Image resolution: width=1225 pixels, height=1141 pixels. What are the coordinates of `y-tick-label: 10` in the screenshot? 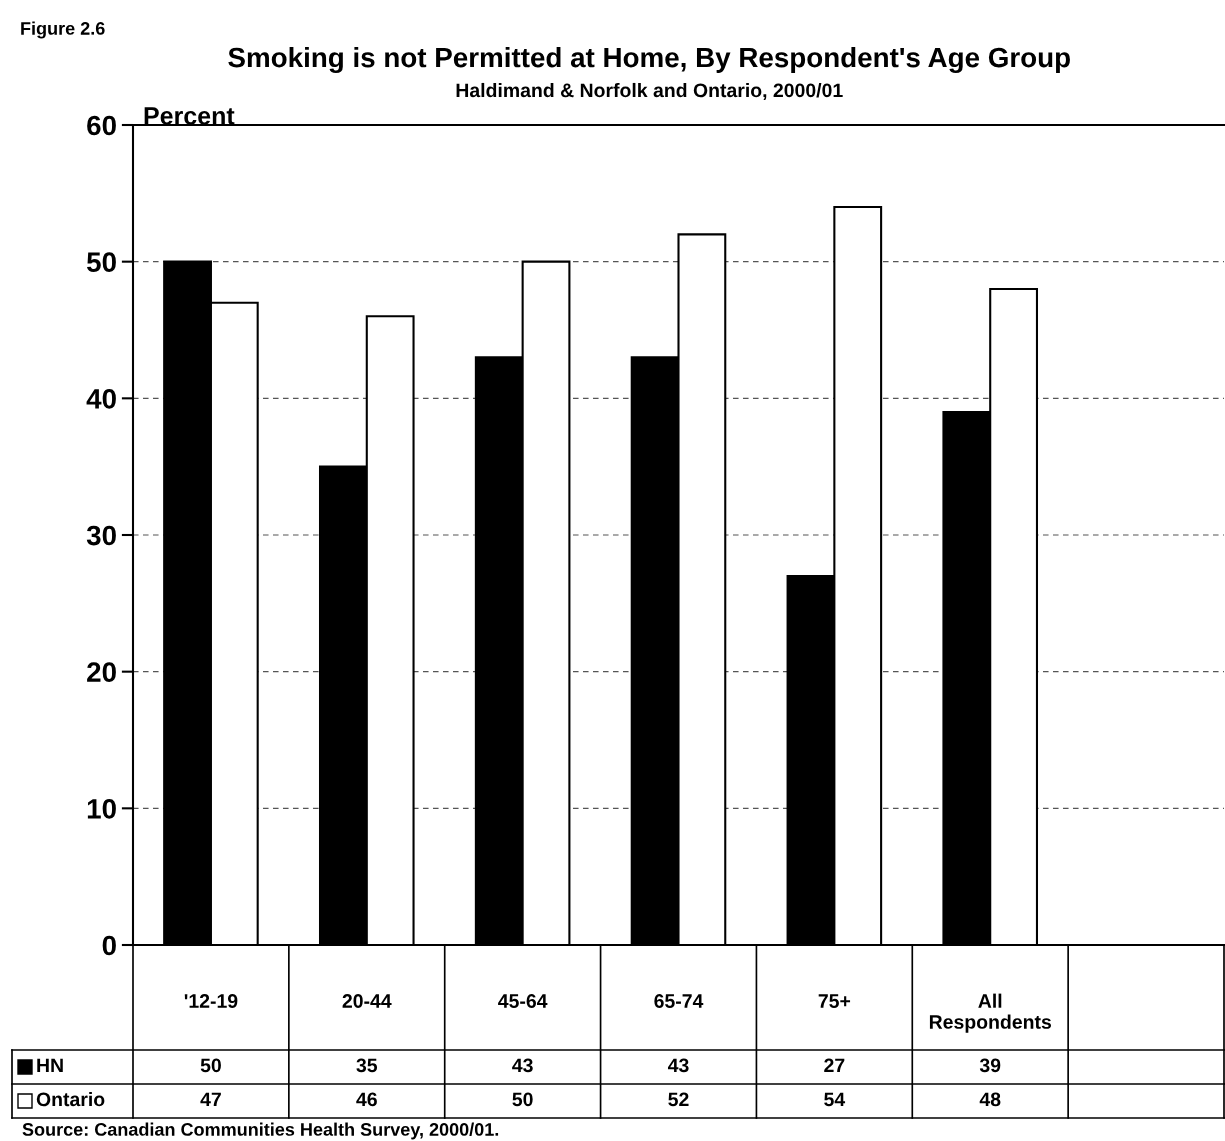 It's located at (101, 809).